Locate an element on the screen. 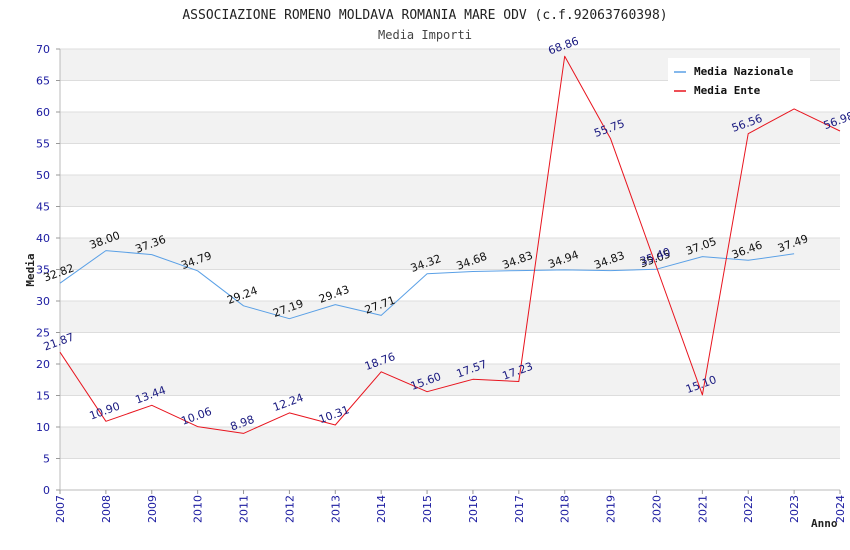 The width and height of the screenshot is (850, 550). y-tick-label: 30 is located at coordinates (43, 301).